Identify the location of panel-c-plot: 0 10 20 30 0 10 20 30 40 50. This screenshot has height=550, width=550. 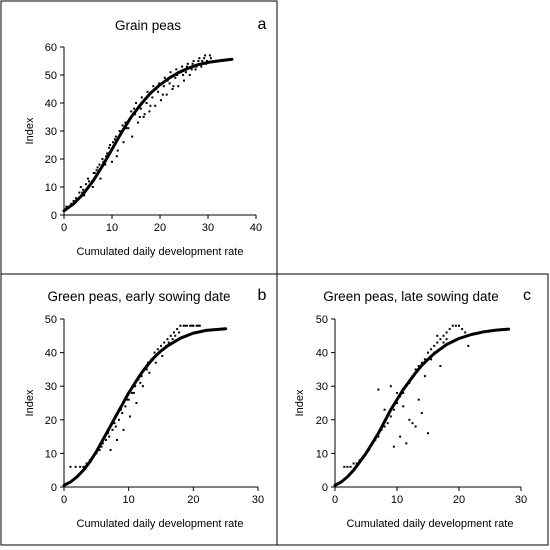
(421, 410).